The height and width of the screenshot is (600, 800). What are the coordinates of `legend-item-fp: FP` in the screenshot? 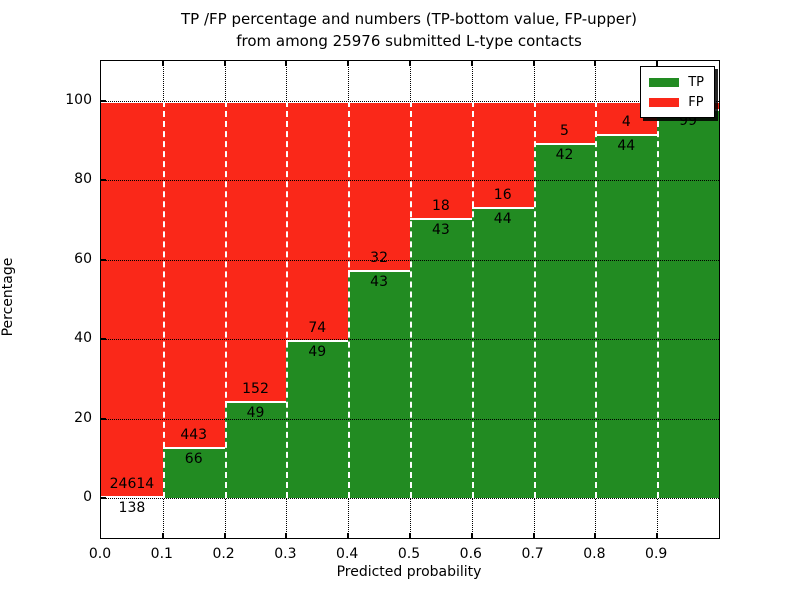 It's located at (676, 102).